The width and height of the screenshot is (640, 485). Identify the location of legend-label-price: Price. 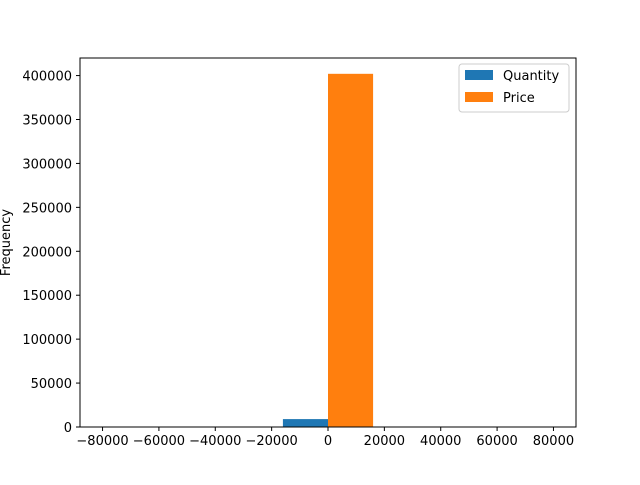
(519, 98).